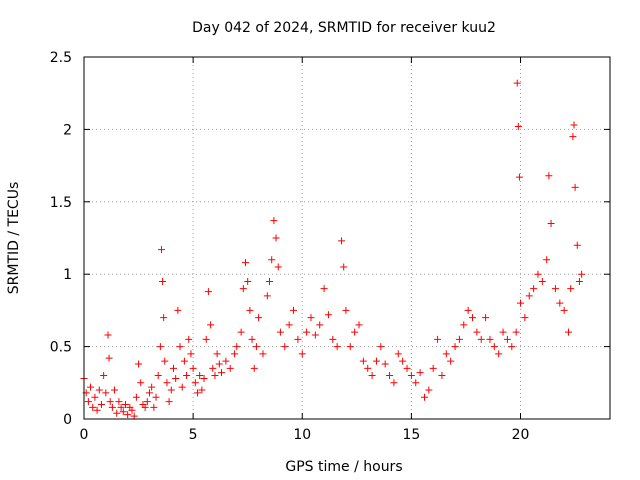 The image size is (640, 480). What do you see at coordinates (193, 435) in the screenshot?
I see `x-tick-label: 5` at bounding box center [193, 435].